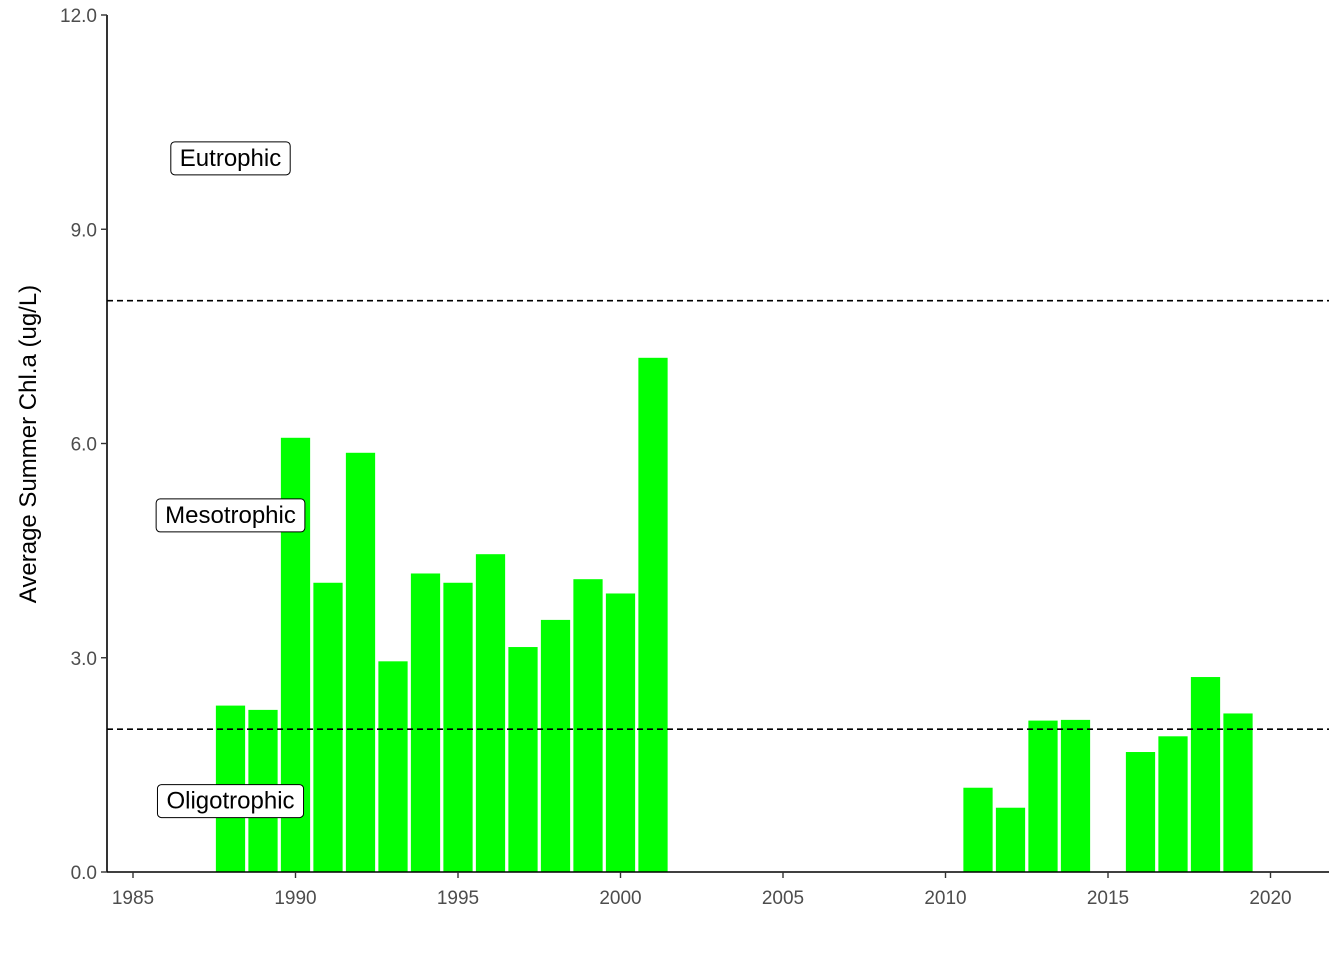 The image size is (1344, 960). What do you see at coordinates (490, 713) in the screenshot?
I see `bar-1996` at bounding box center [490, 713].